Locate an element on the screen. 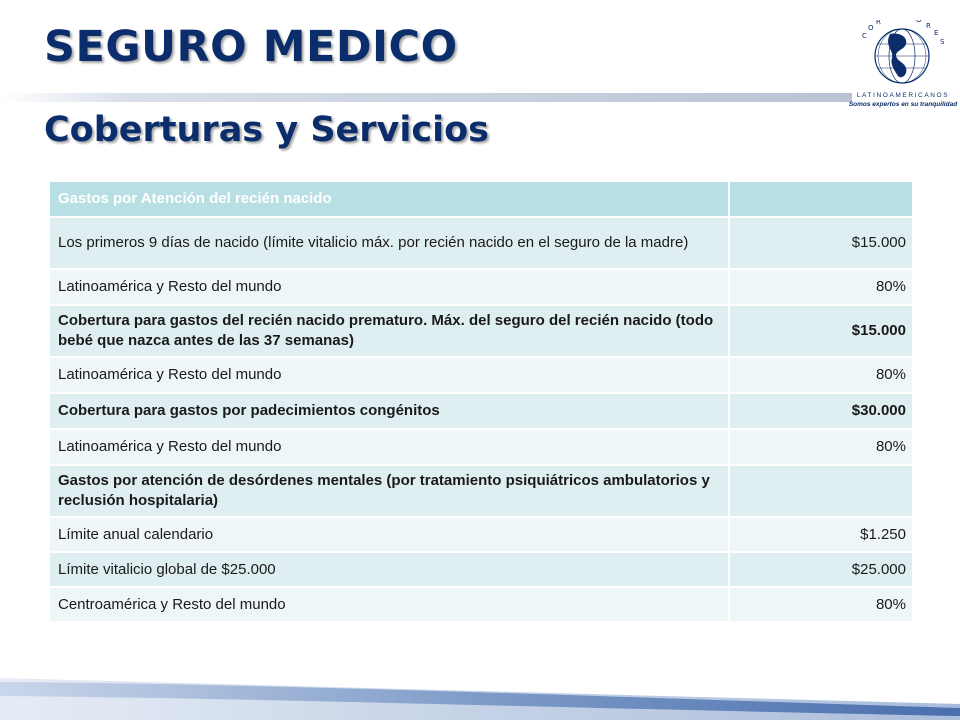 The height and width of the screenshot is (720, 960). row-value: $25.000 is located at coordinates (821, 569).